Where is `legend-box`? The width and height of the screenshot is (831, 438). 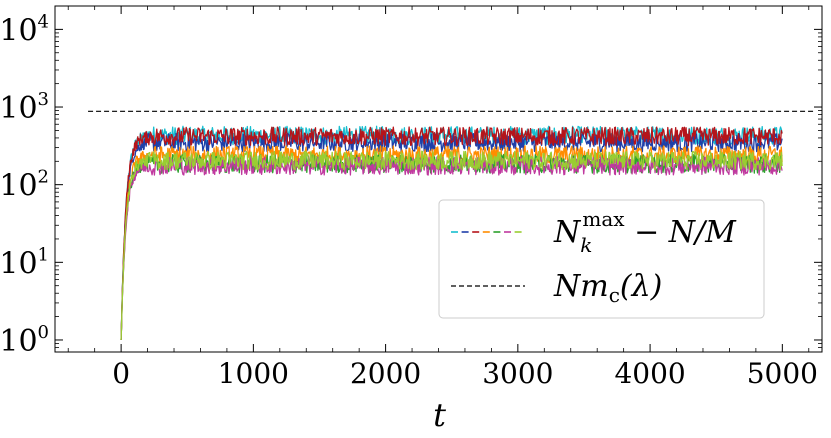
legend-box is located at coordinates (601, 259).